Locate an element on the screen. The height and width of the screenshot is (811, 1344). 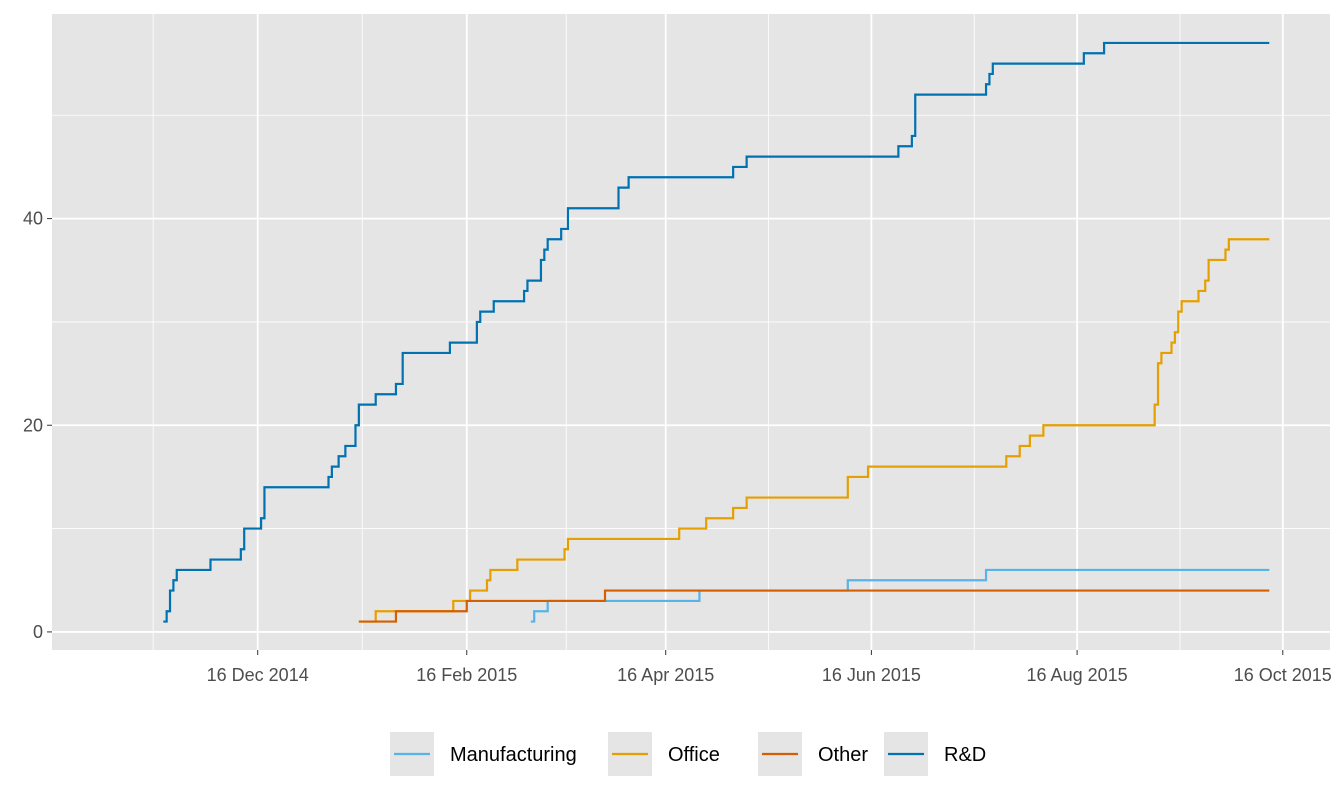
legend-label: R&D is located at coordinates (965, 755).